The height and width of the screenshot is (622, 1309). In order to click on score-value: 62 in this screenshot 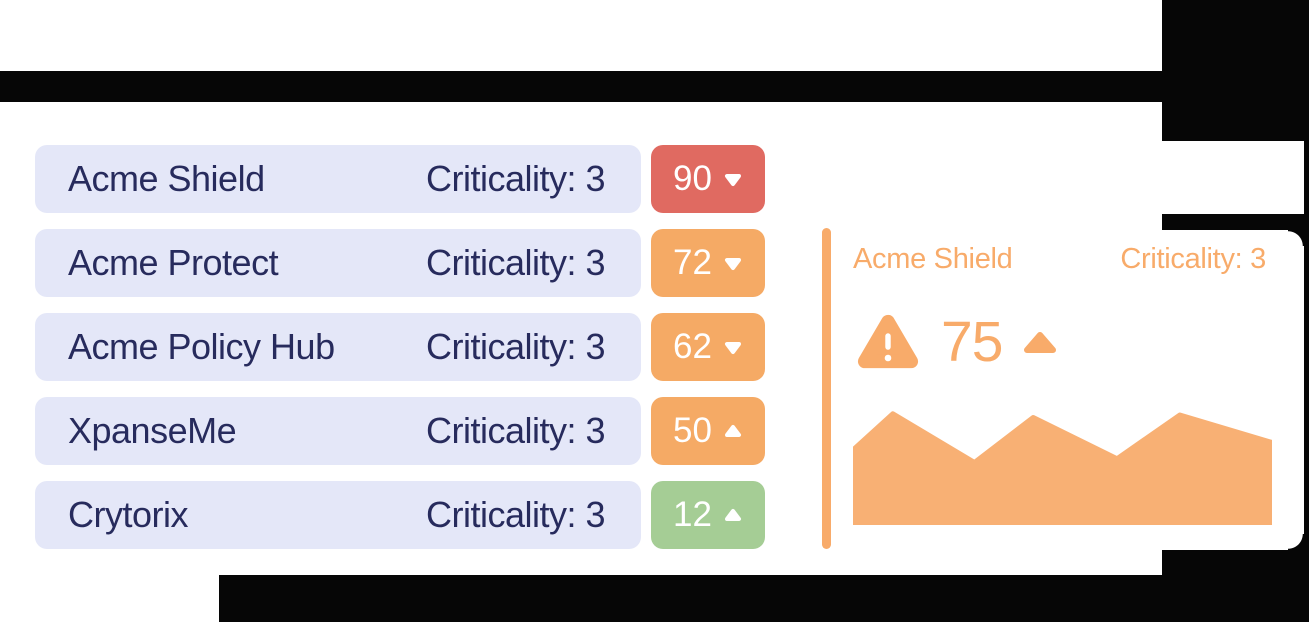, I will do `click(692, 346)`.